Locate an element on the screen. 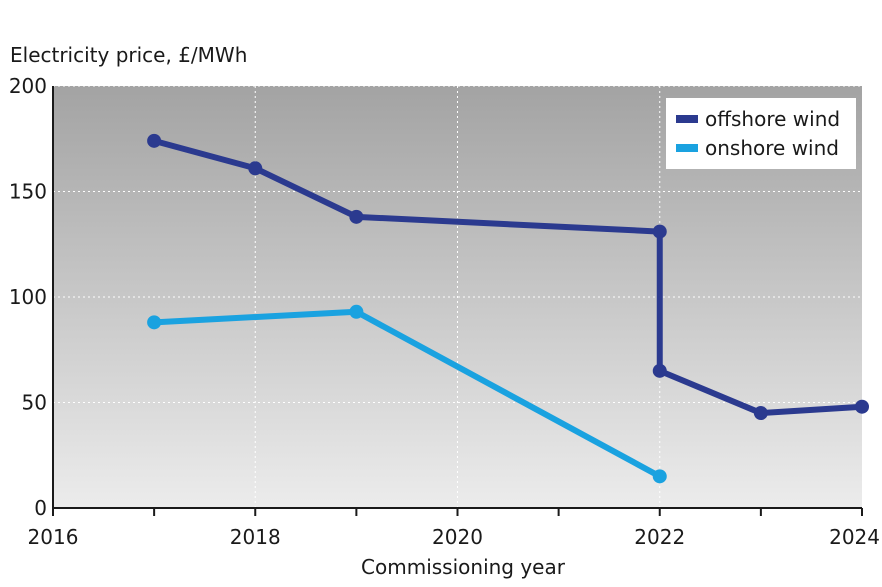  x-tick-label-2020: 2020 is located at coordinates (457, 537).